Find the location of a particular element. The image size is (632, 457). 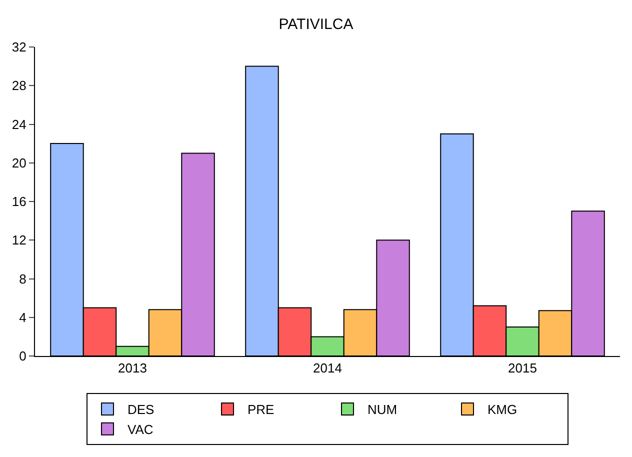

legend-label: DES is located at coordinates (141, 410).